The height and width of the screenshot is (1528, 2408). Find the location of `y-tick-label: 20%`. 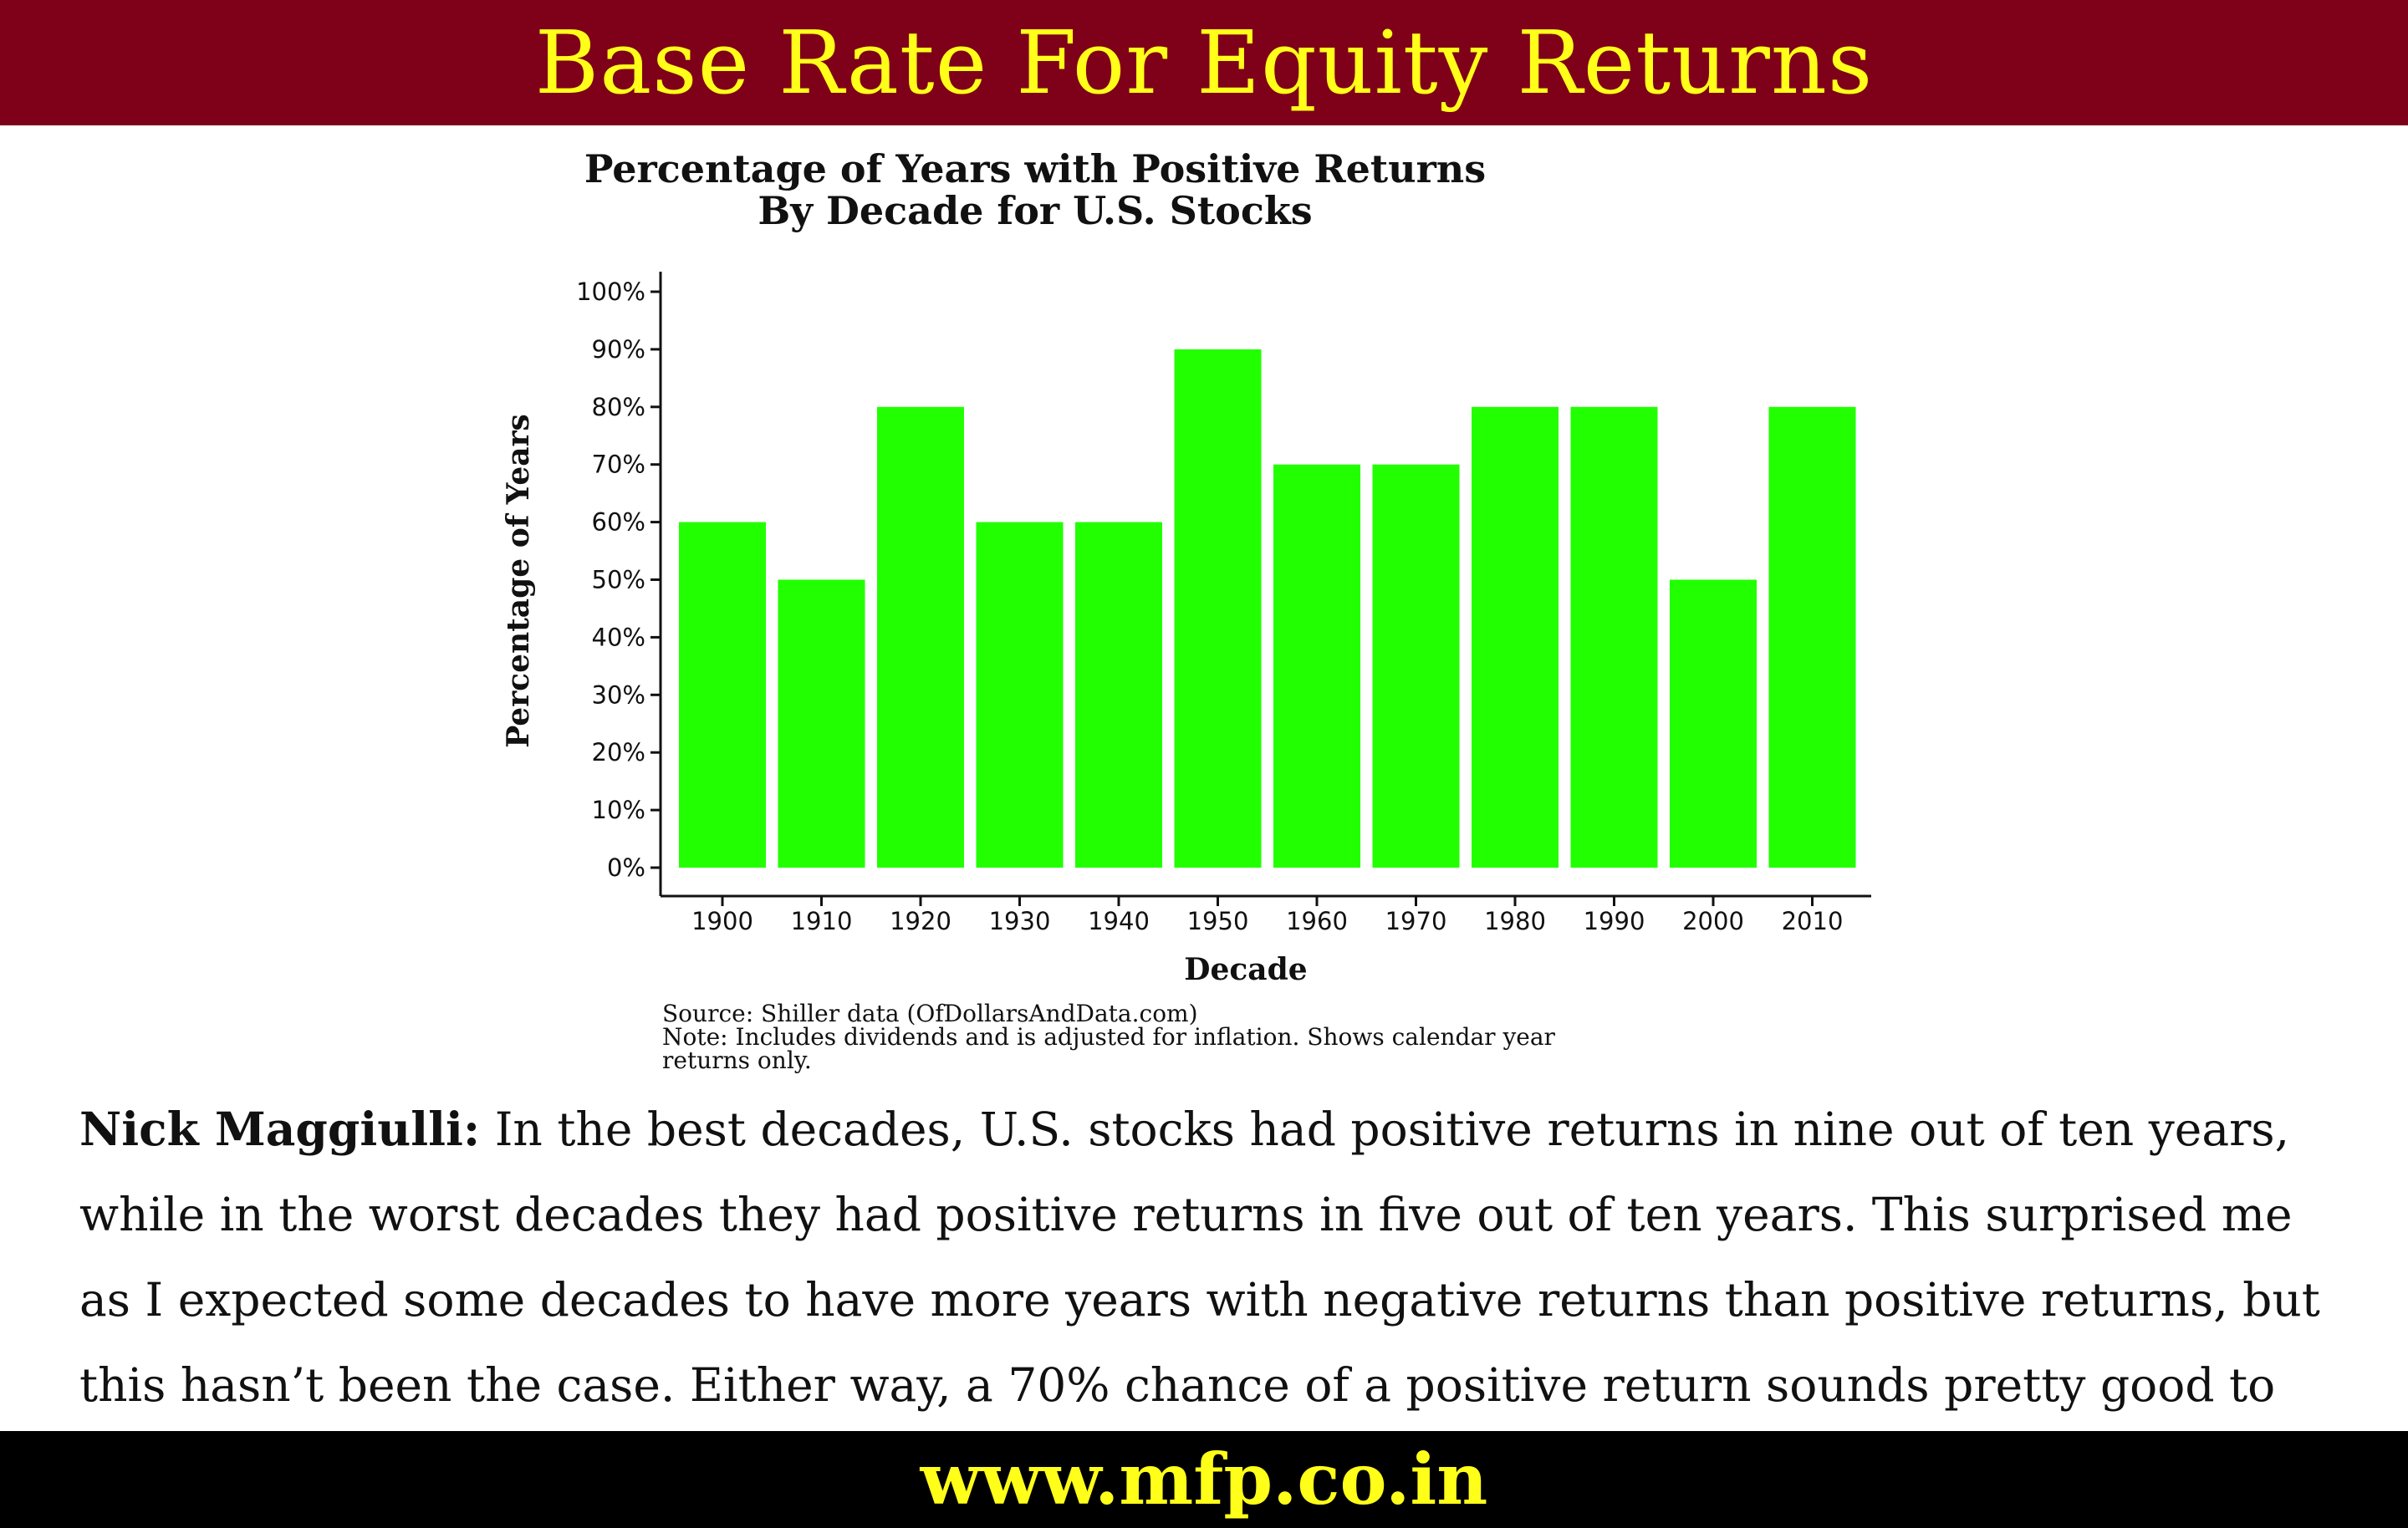

y-tick-label: 20% is located at coordinates (619, 753).